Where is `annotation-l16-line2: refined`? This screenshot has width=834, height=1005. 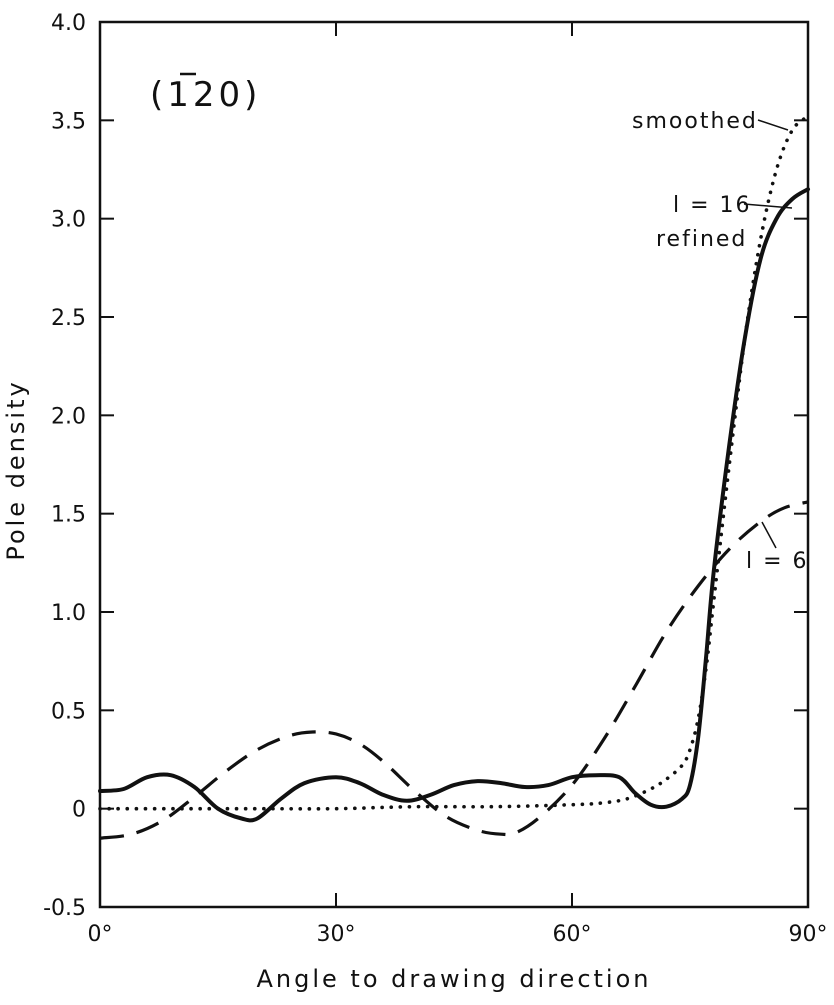
annotation-l16-line2: refined is located at coordinates (701, 239).